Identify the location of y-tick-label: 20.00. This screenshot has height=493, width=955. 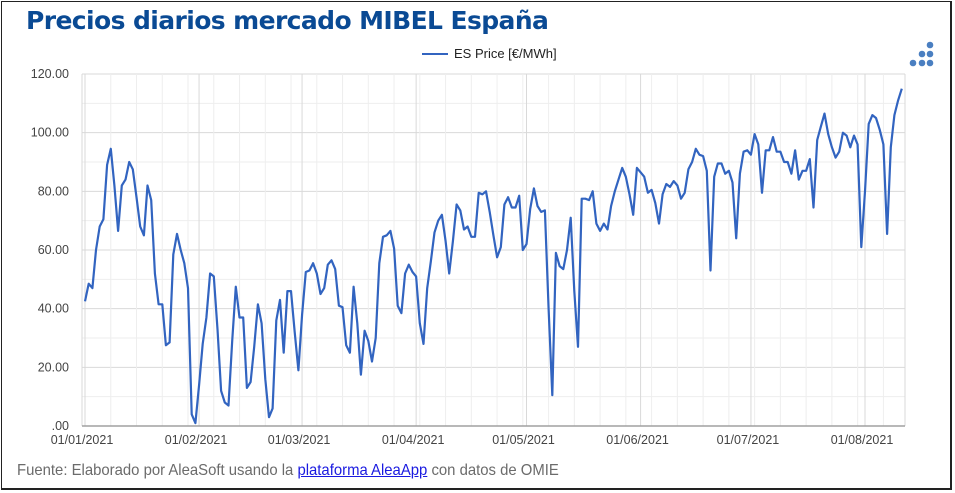
(53, 367).